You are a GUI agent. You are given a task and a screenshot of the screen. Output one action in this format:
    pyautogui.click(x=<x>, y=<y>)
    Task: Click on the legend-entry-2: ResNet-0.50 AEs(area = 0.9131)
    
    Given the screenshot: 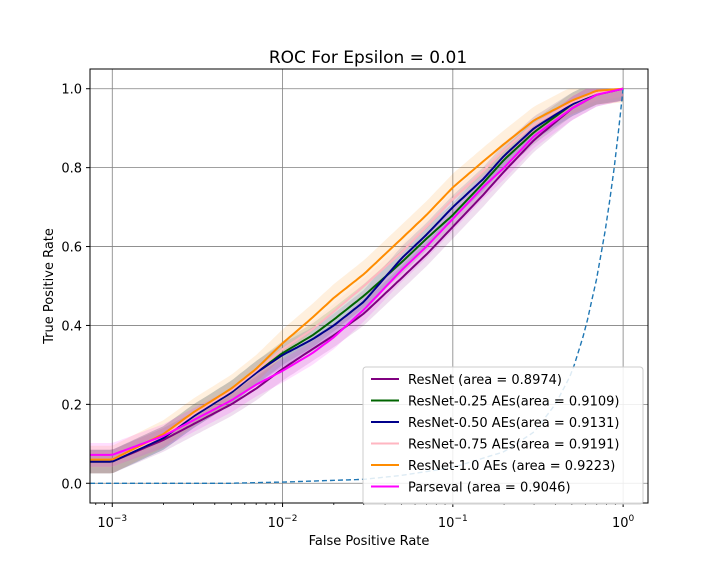 What is the action you would take?
    pyautogui.click(x=513, y=423)
    